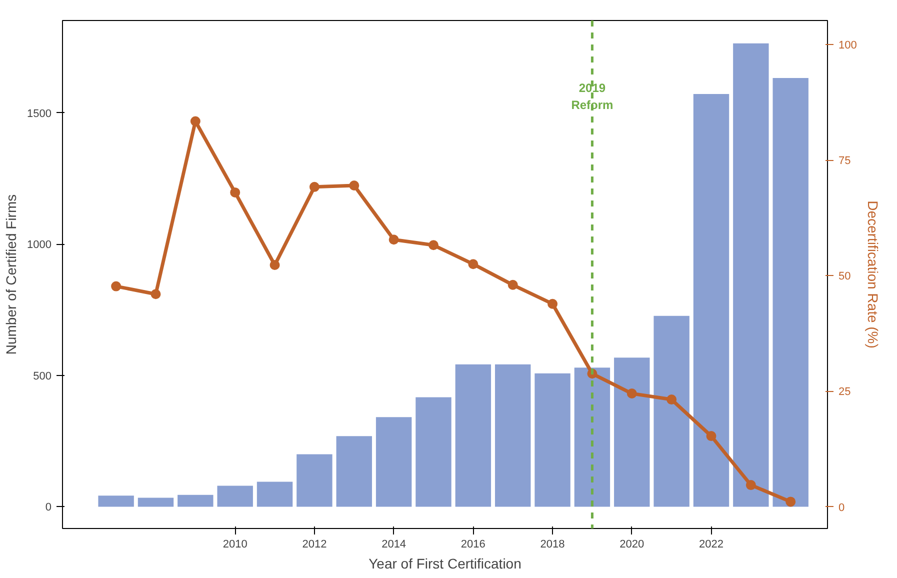 This screenshot has height=578, width=897. Describe the element at coordinates (844, 276) in the screenshot. I see `y2-tick-label: 50` at that location.